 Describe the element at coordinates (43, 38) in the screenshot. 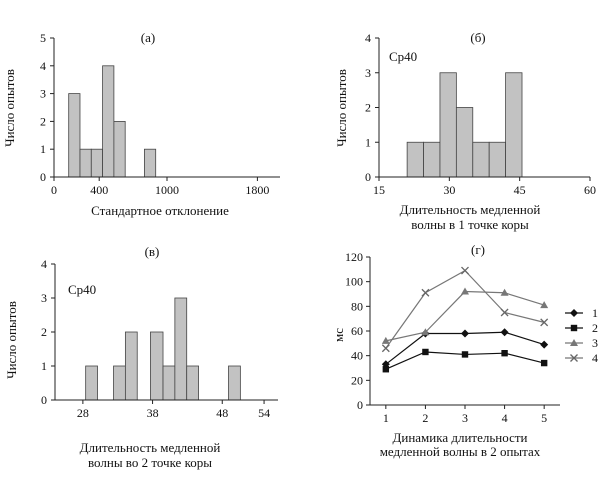

I see `y-tick-label: 5` at that location.